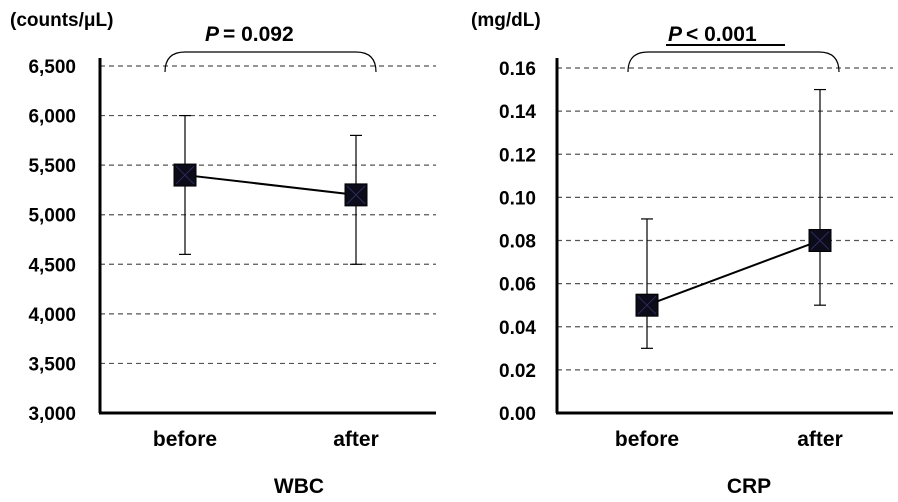 This screenshot has height=502, width=898. I want to click on crp-series-line, so click(733, 273).